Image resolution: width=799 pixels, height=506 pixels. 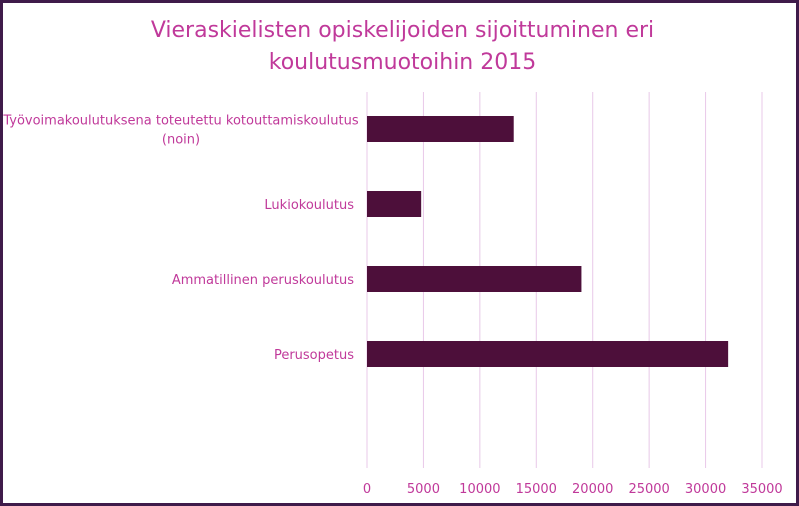 I want to click on x-tick-label: 25000, so click(x=648, y=489).